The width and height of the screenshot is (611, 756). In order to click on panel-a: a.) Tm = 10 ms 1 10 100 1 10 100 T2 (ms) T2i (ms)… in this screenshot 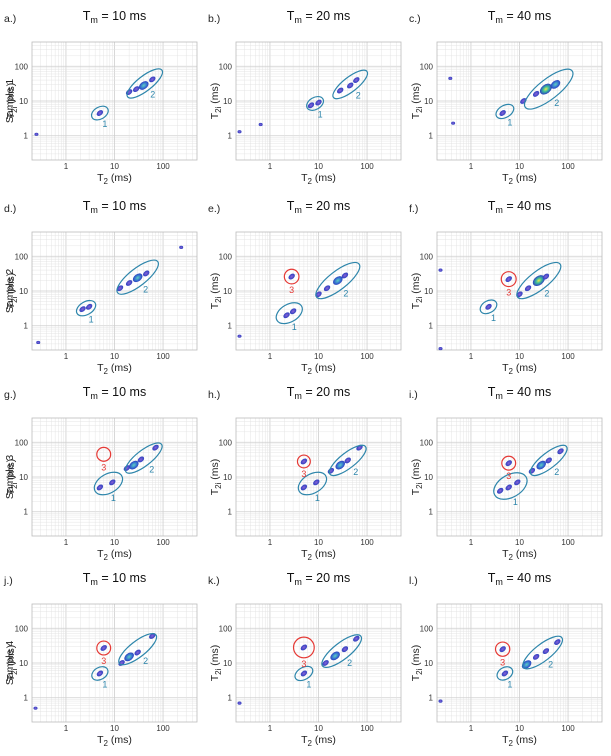, I will do `click(101, 97)`.